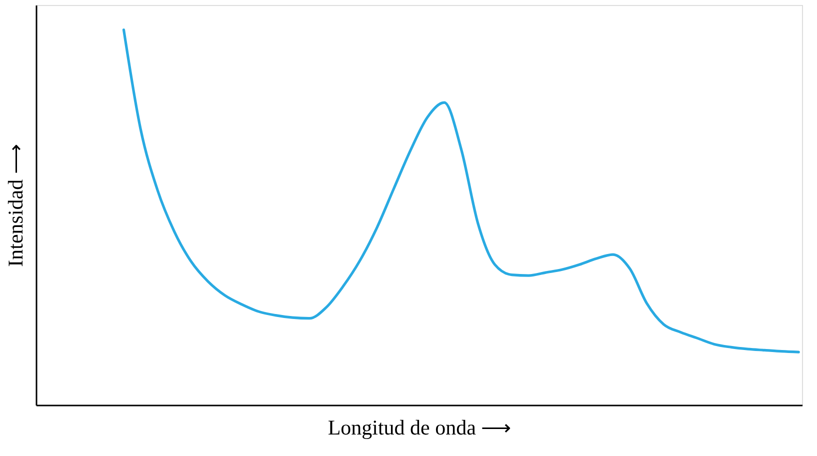 The width and height of the screenshot is (817, 456). What do you see at coordinates (16, 205) in the screenshot?
I see `y-axis-title: Intensidad ⟶` at bounding box center [16, 205].